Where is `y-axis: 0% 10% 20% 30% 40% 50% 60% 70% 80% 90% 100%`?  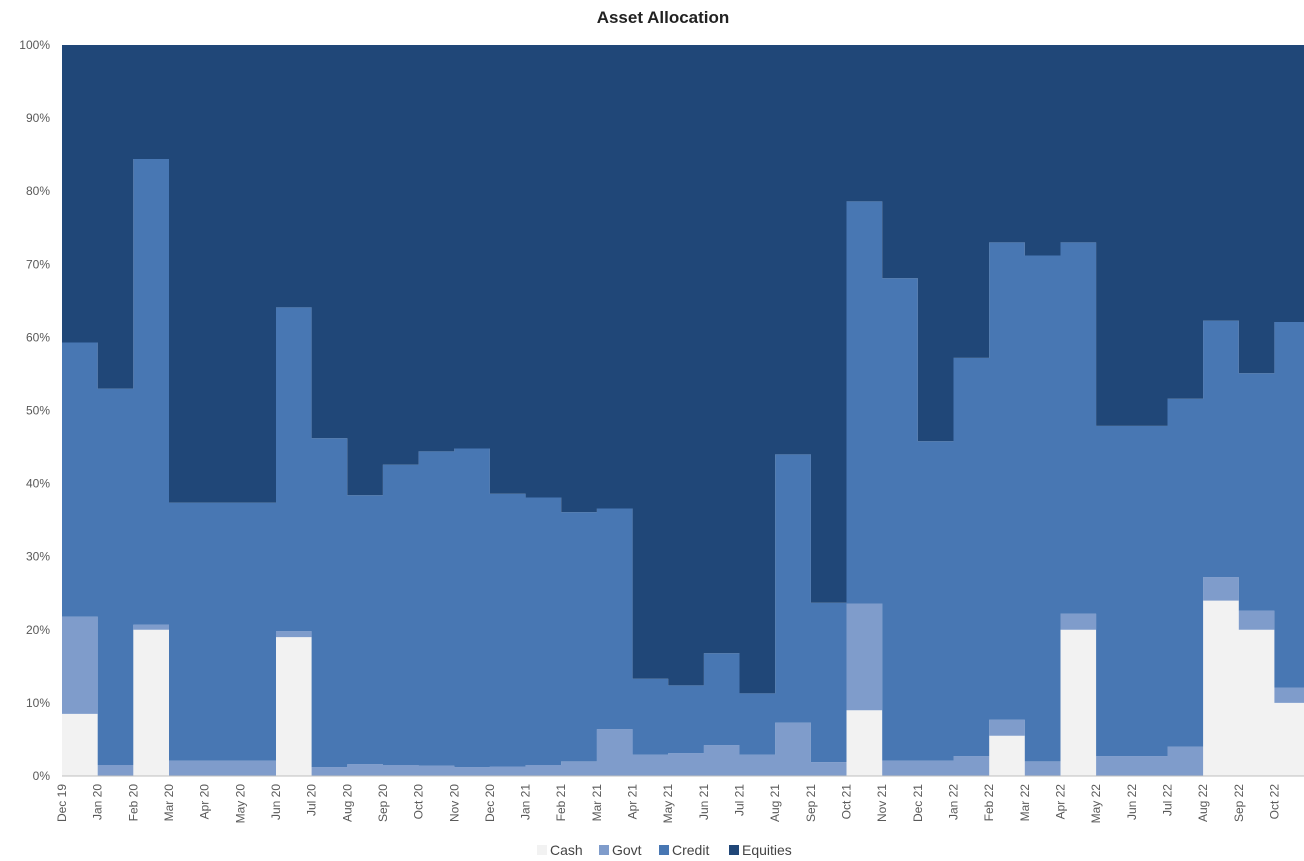
y-axis: 0% 10% 20% 30% 40% 50% 60% 70% 80% 90% 100% is located at coordinates (34, 410).